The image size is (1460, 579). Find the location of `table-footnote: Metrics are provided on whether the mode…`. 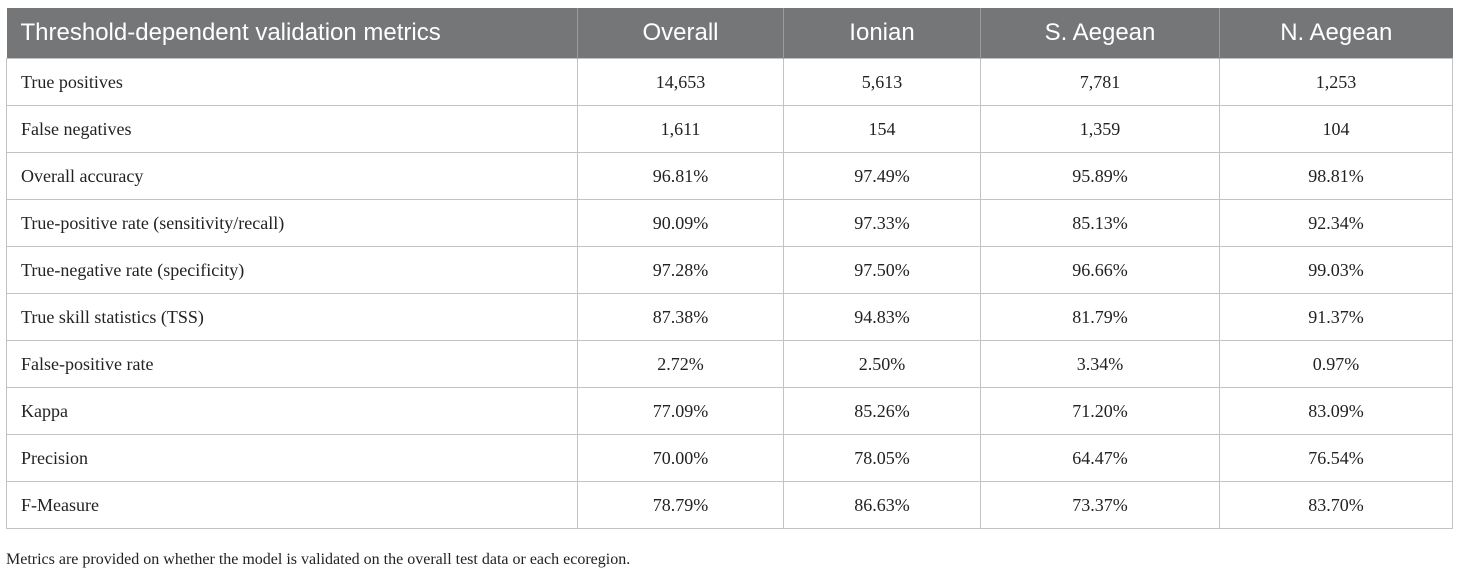

table-footnote: Metrics are provided on whether the mode… is located at coordinates (318, 559).